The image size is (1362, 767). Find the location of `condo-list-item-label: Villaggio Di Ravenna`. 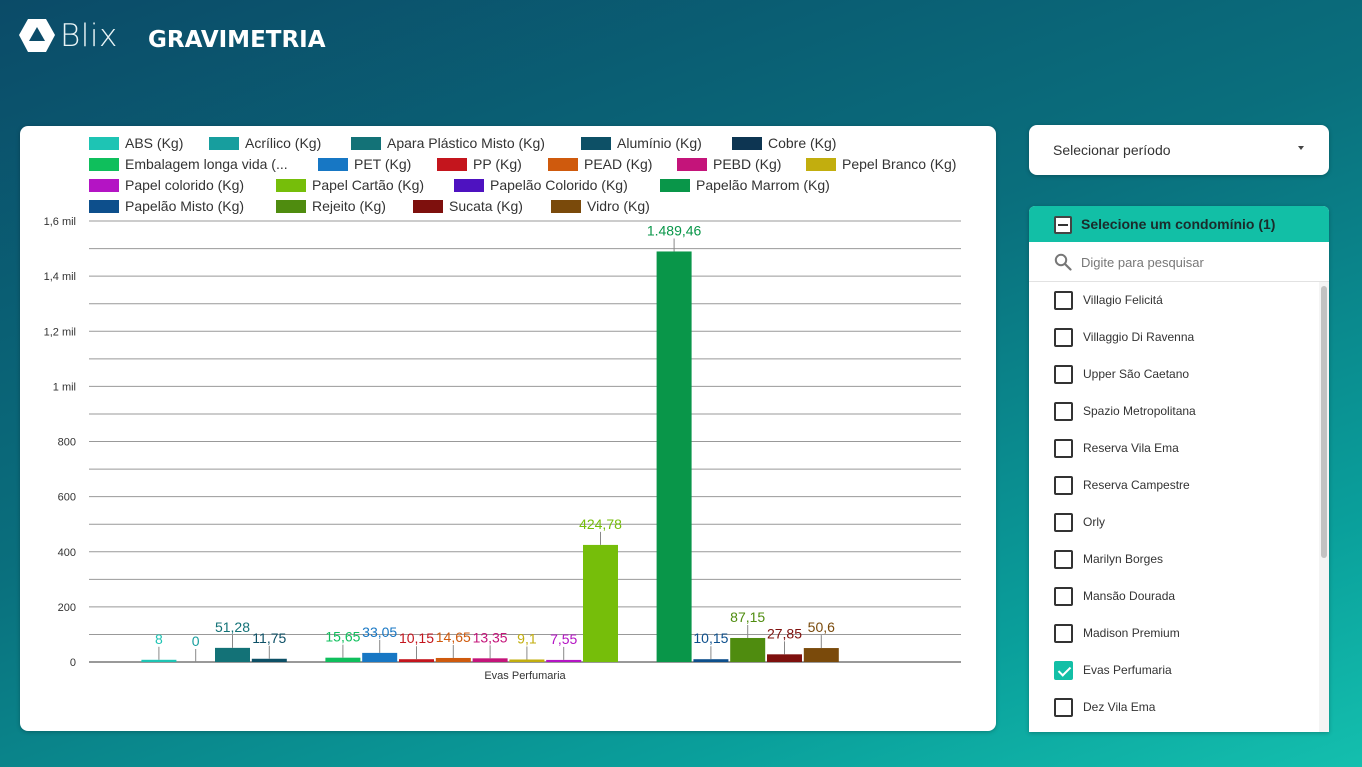

condo-list-item-label: Villaggio Di Ravenna is located at coordinates (1139, 337).